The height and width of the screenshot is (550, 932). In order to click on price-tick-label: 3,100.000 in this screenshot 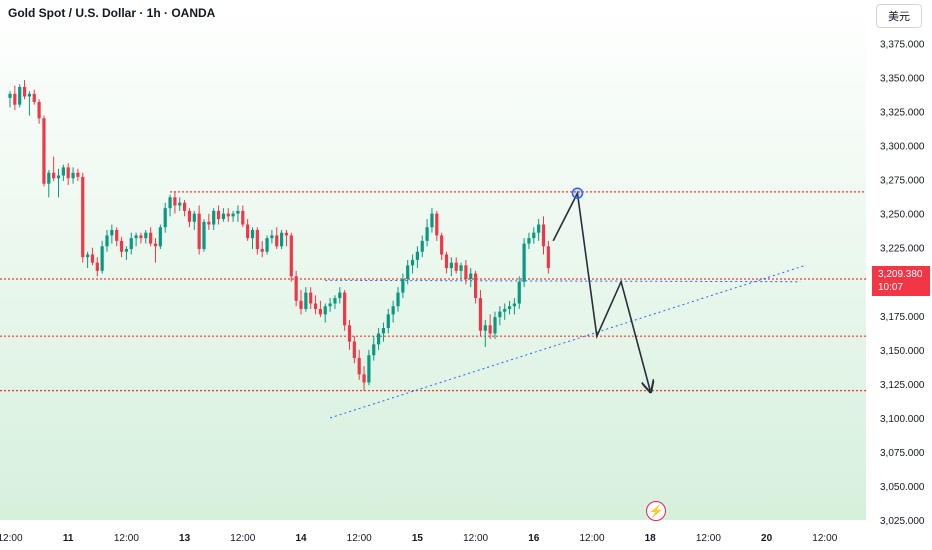, I will do `click(902, 419)`.